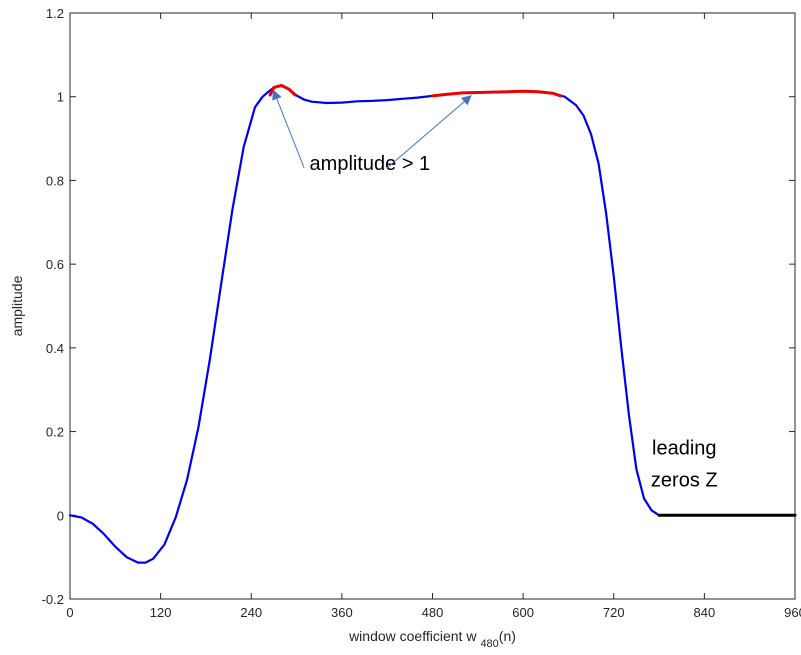 The image size is (801, 655). Describe the element at coordinates (60, 97) in the screenshot. I see `y-tick-label: 1` at that location.